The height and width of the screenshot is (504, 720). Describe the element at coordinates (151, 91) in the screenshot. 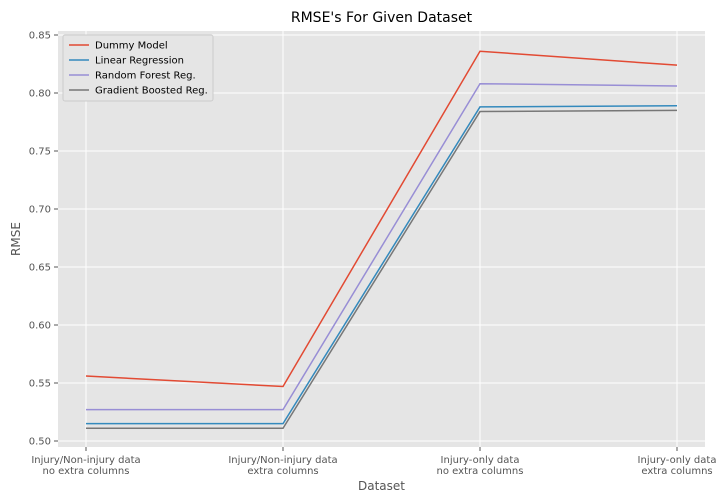

I see `legend-label: Gradient Boosted Reg.` at that location.